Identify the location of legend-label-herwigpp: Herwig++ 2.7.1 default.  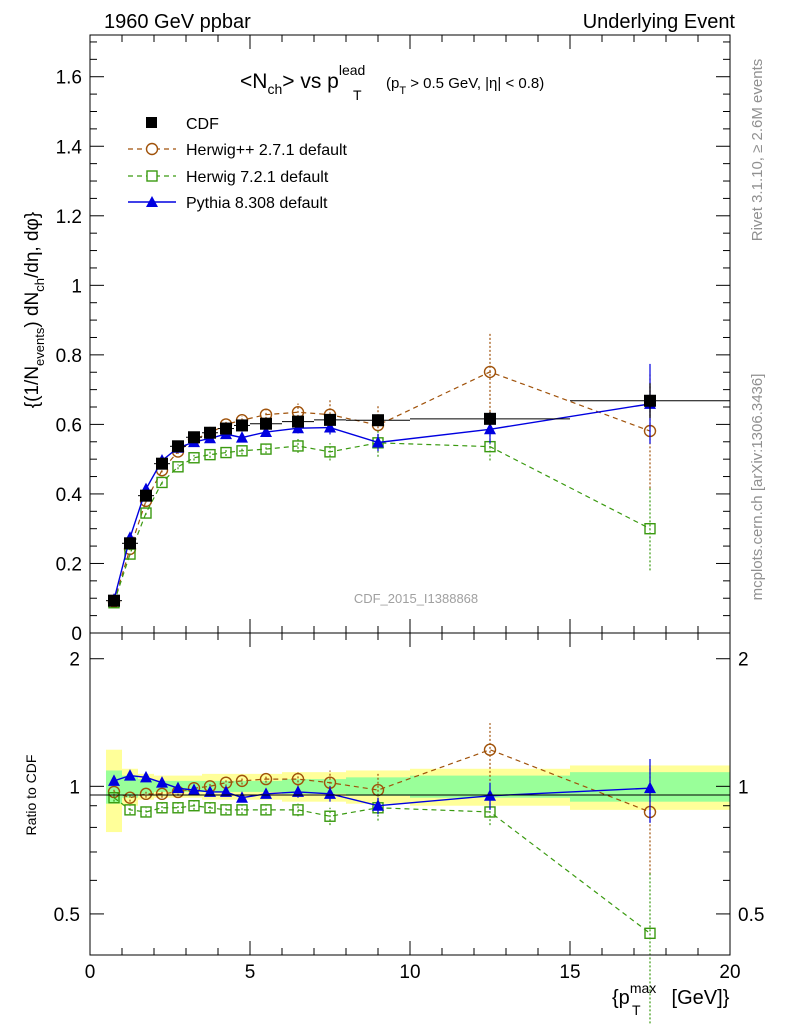
(267, 150).